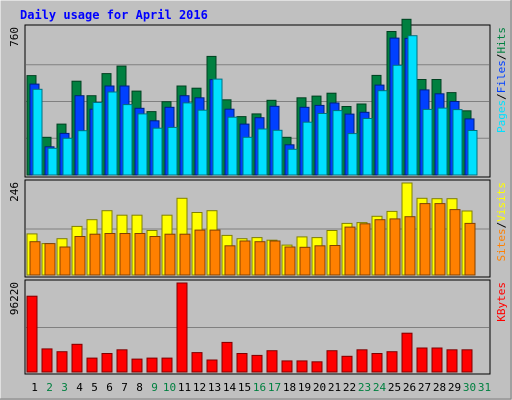 The image size is (512, 400). Describe the element at coordinates (79, 387) in the screenshot. I see `x-tick-label: 4` at that location.